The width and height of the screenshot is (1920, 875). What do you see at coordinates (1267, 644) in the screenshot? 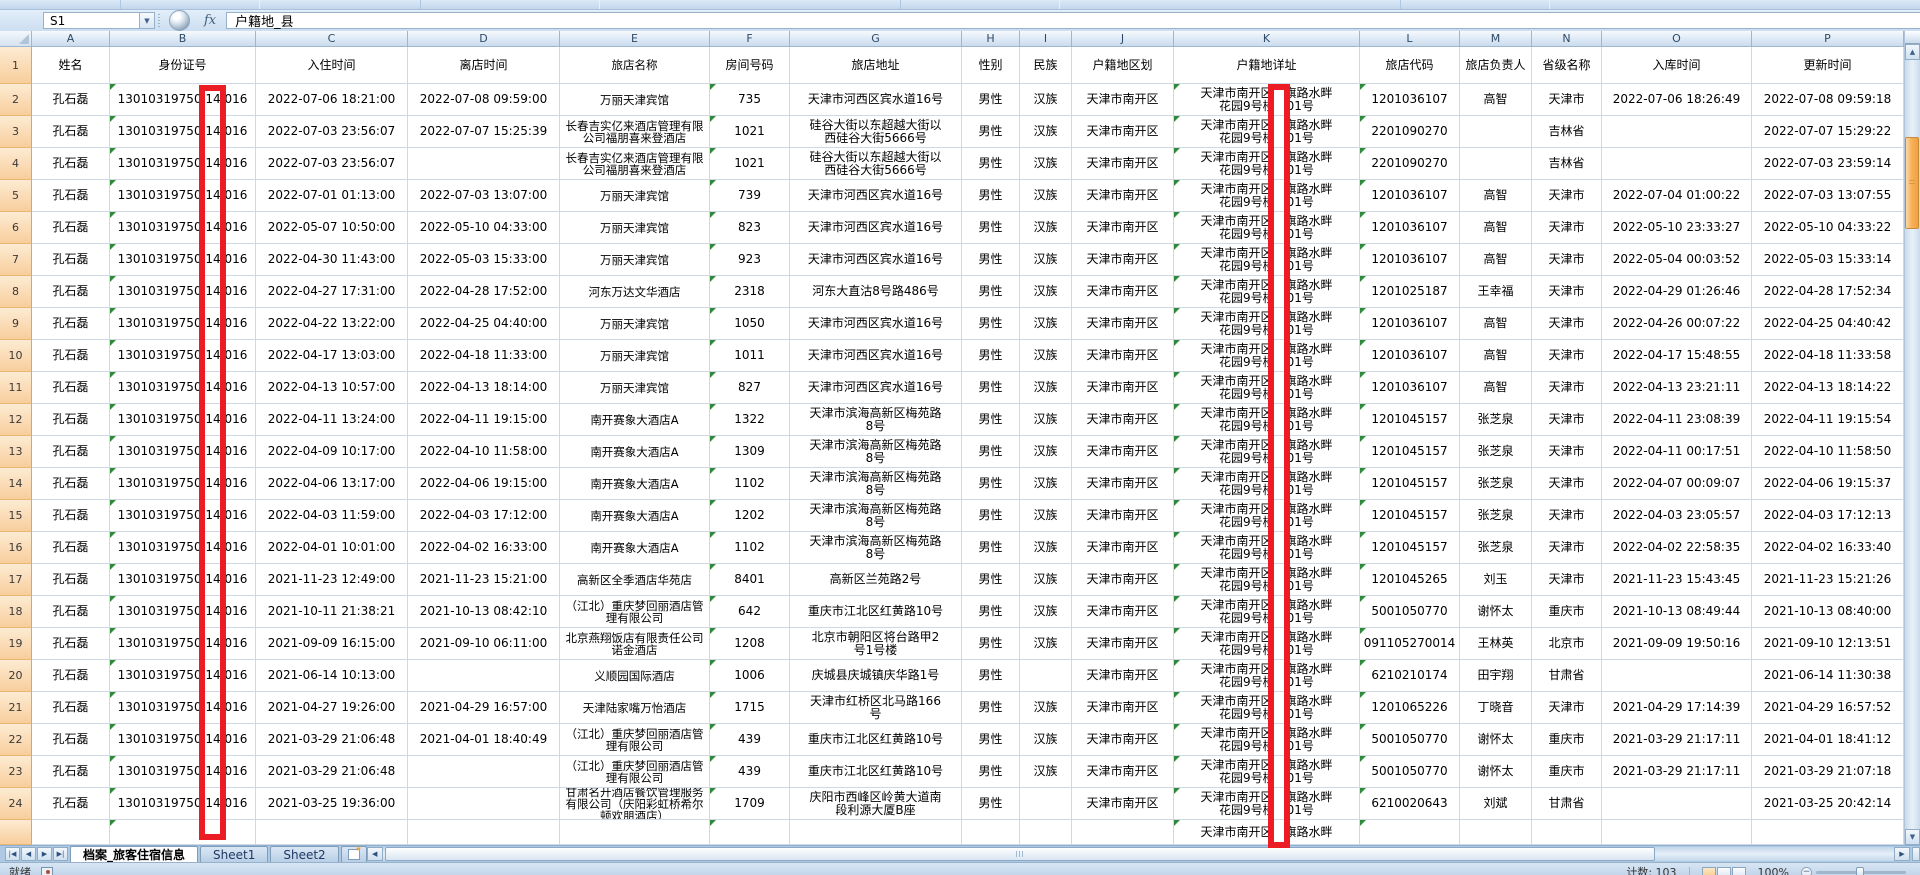
I see `cell-K19: 天津市南开区 旗路水畔 花园9号楼 01号` at bounding box center [1267, 644].